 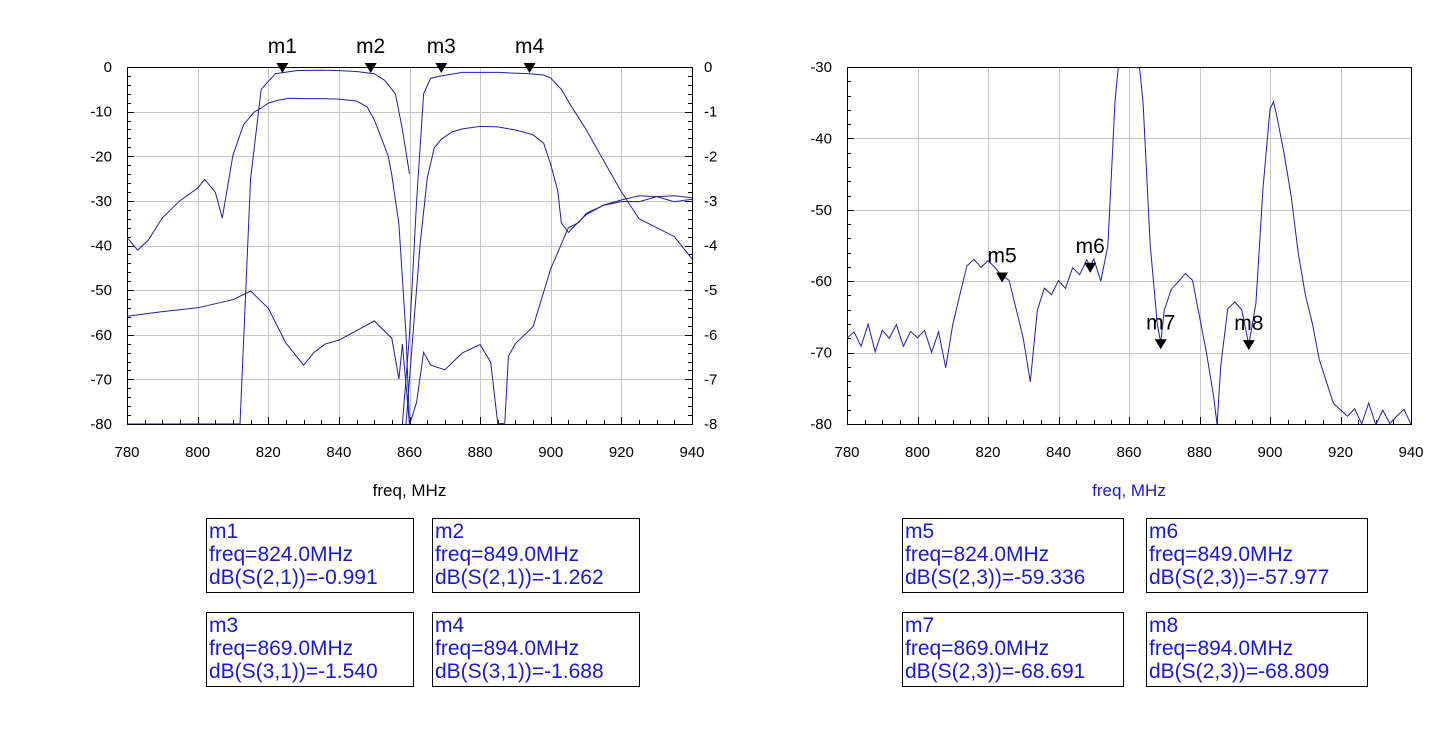 I want to click on readout-freq: freq=894.0MHz, so click(x=1221, y=648).